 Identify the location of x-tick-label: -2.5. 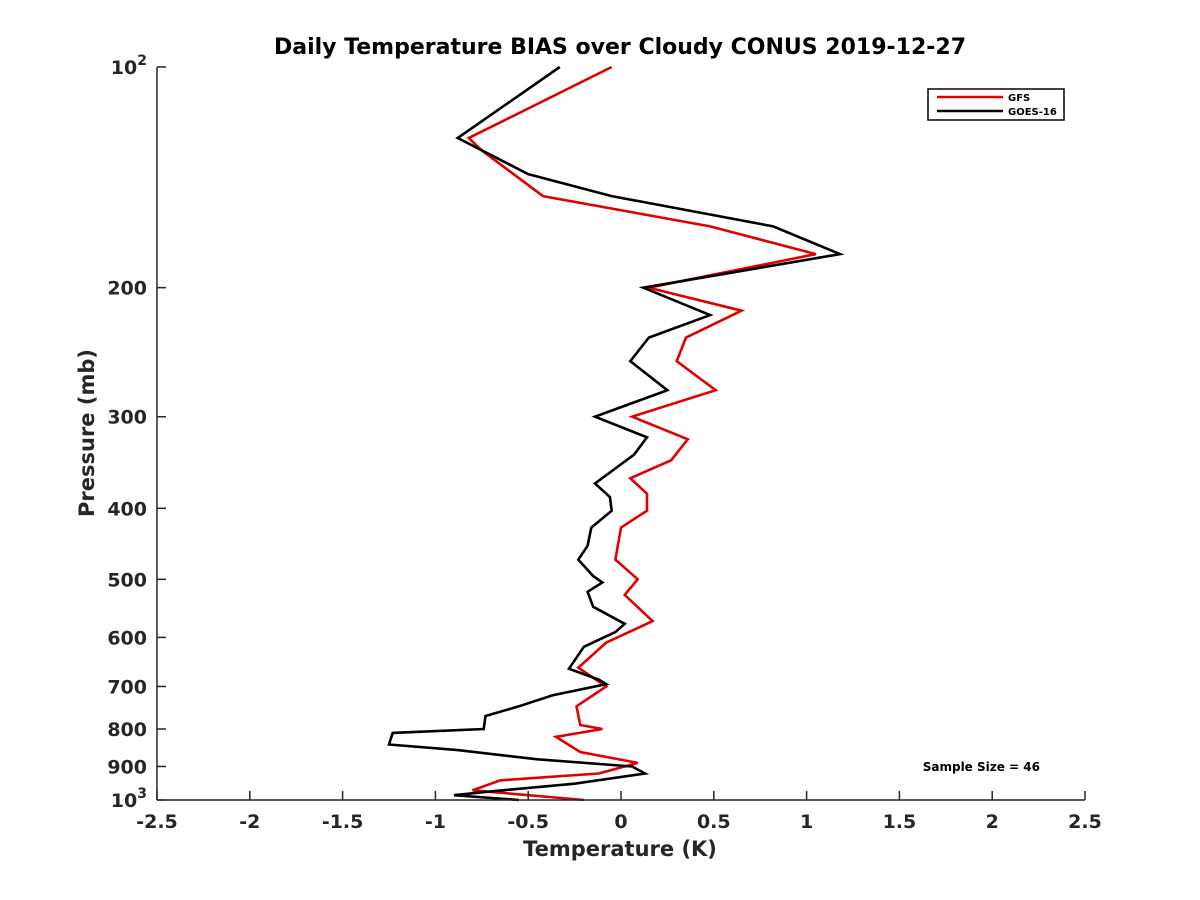
(157, 822).